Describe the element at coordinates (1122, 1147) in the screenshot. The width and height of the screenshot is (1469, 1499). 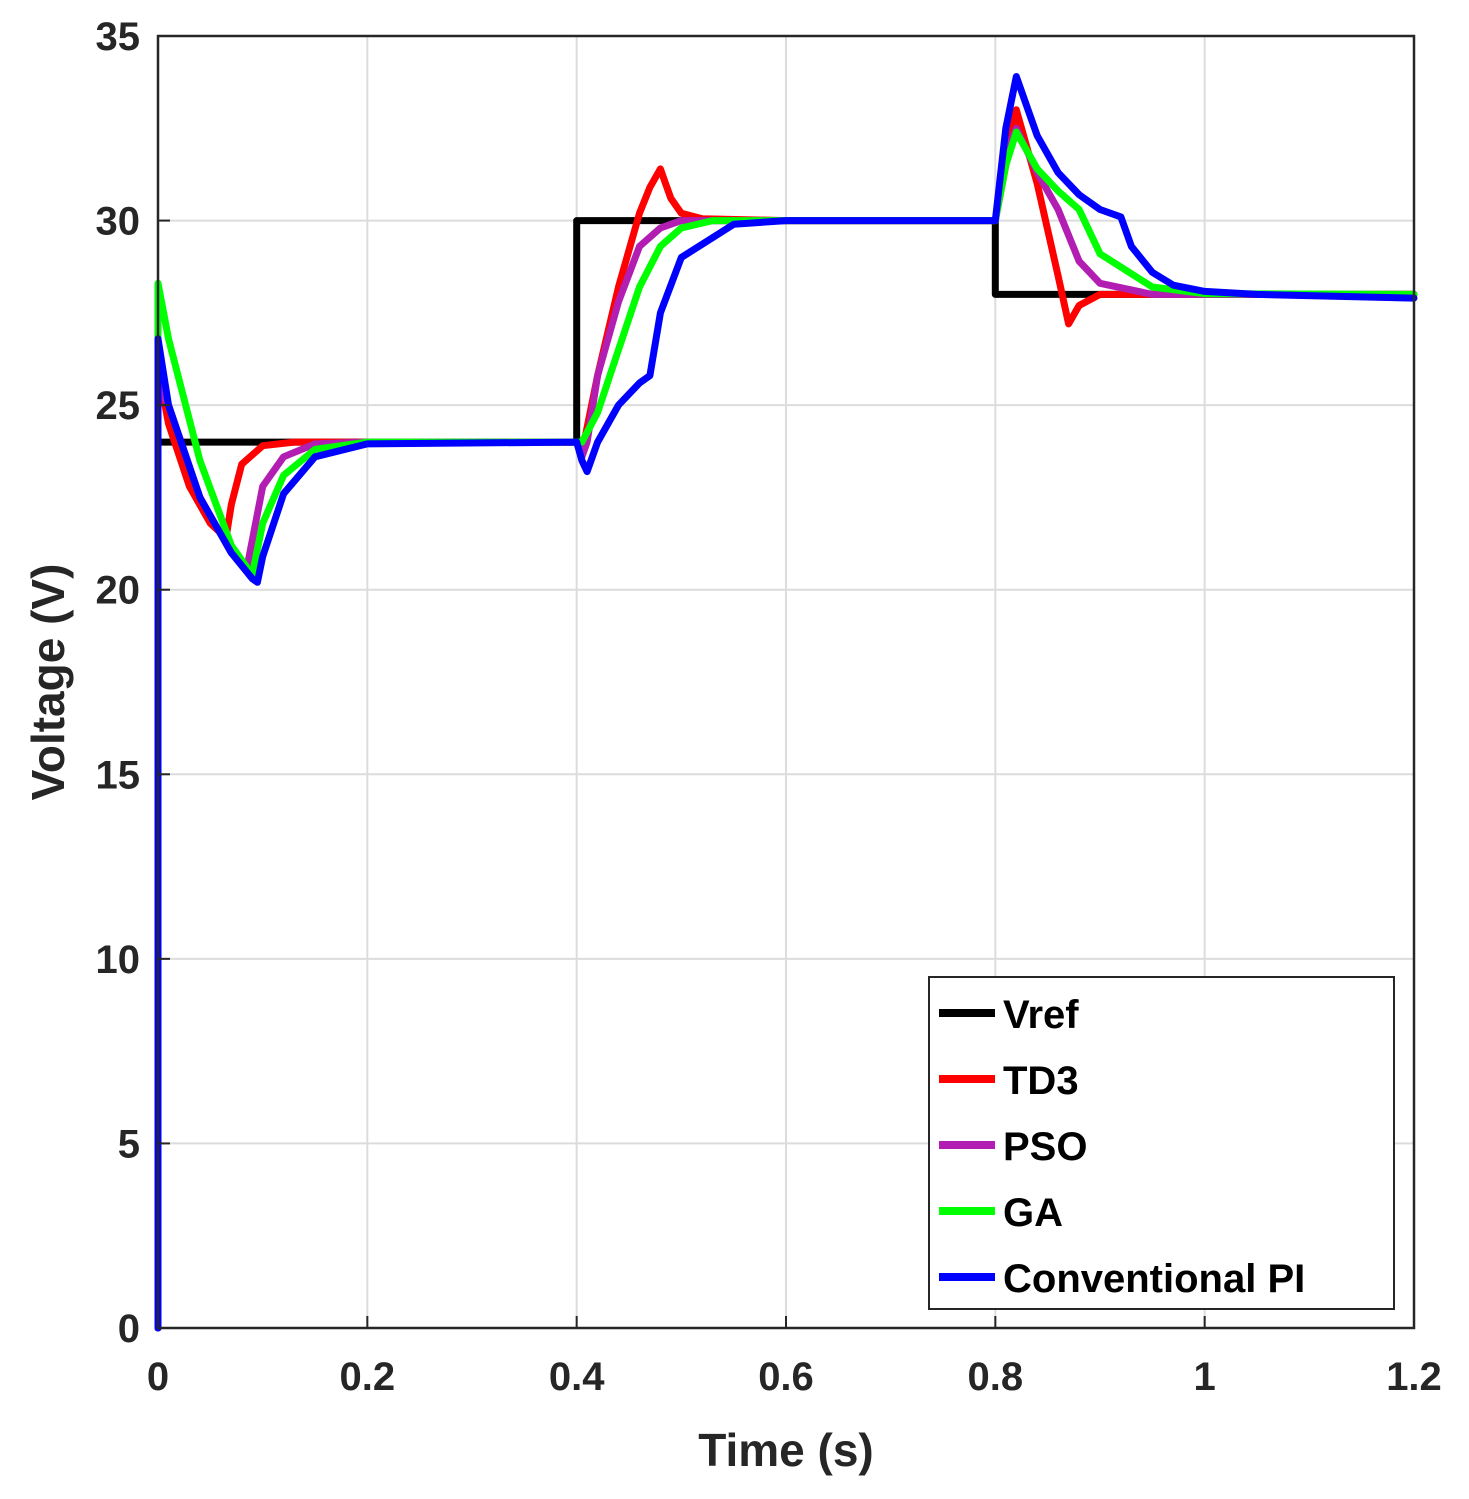
I see `legend-entries: Vref TD3 PSO GA Conventional PI` at that location.